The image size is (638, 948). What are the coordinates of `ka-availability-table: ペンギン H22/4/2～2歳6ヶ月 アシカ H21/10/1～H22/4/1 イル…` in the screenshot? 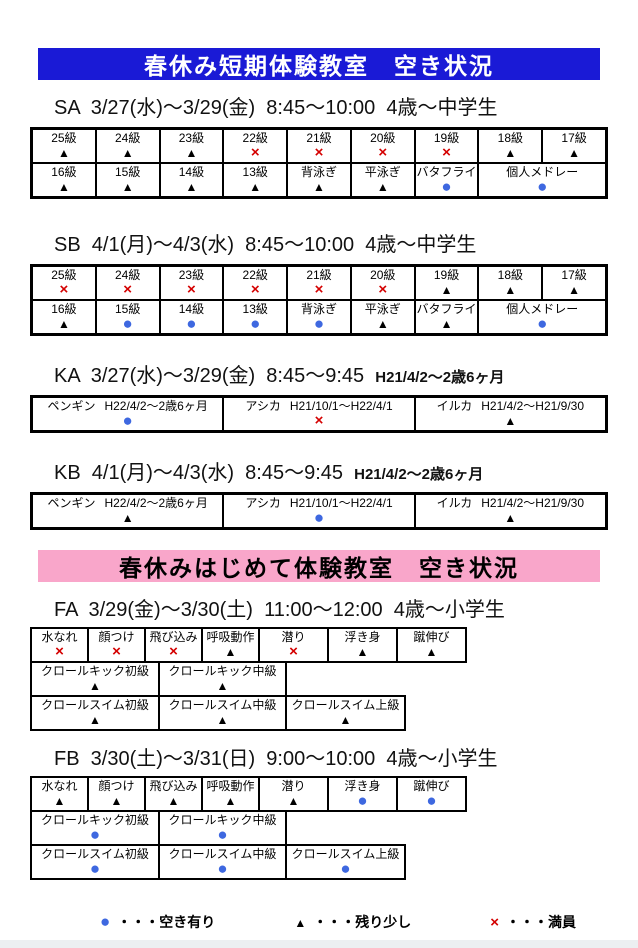 It's located at (319, 414).